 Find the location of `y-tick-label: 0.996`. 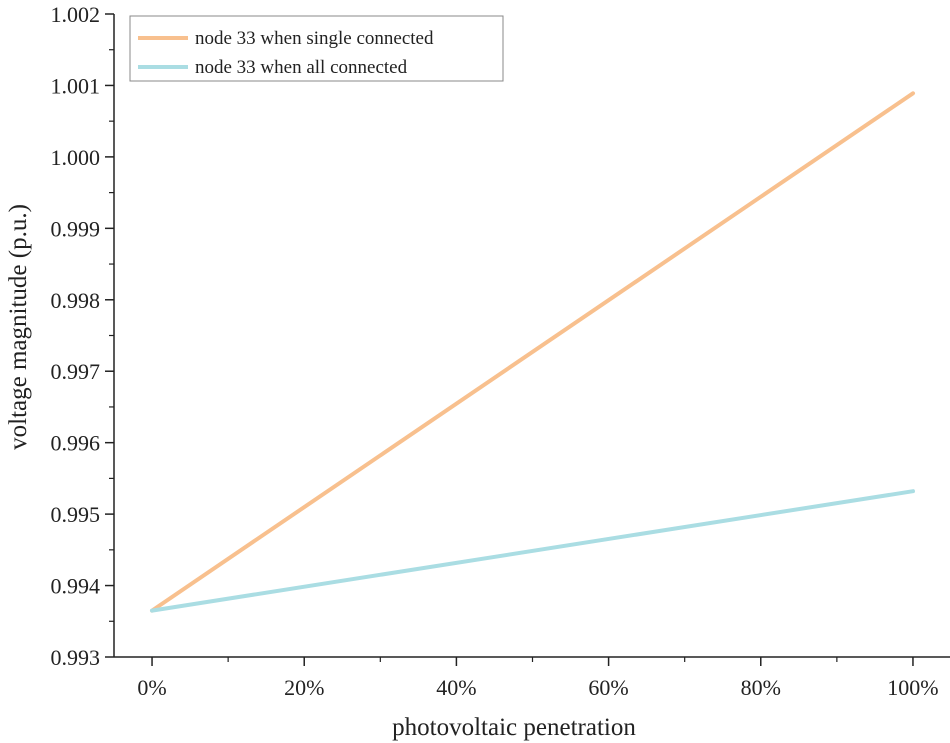

y-tick-label: 0.996 is located at coordinates (76, 443).